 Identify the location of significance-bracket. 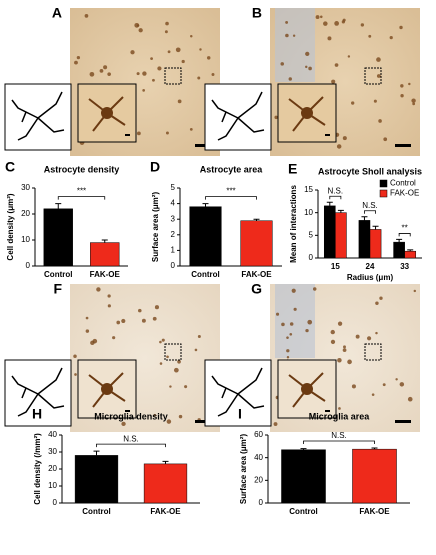
(231, 198).